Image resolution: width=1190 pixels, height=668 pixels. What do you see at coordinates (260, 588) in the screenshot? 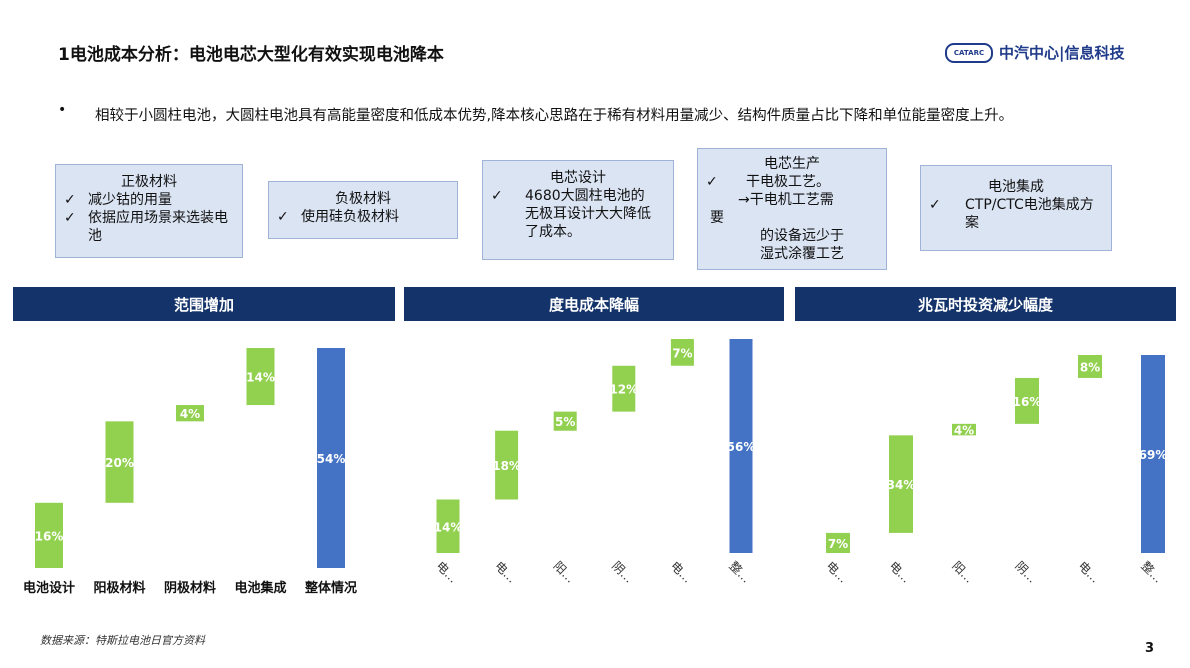
I see `x-tick-label: 电池集成` at bounding box center [260, 588].